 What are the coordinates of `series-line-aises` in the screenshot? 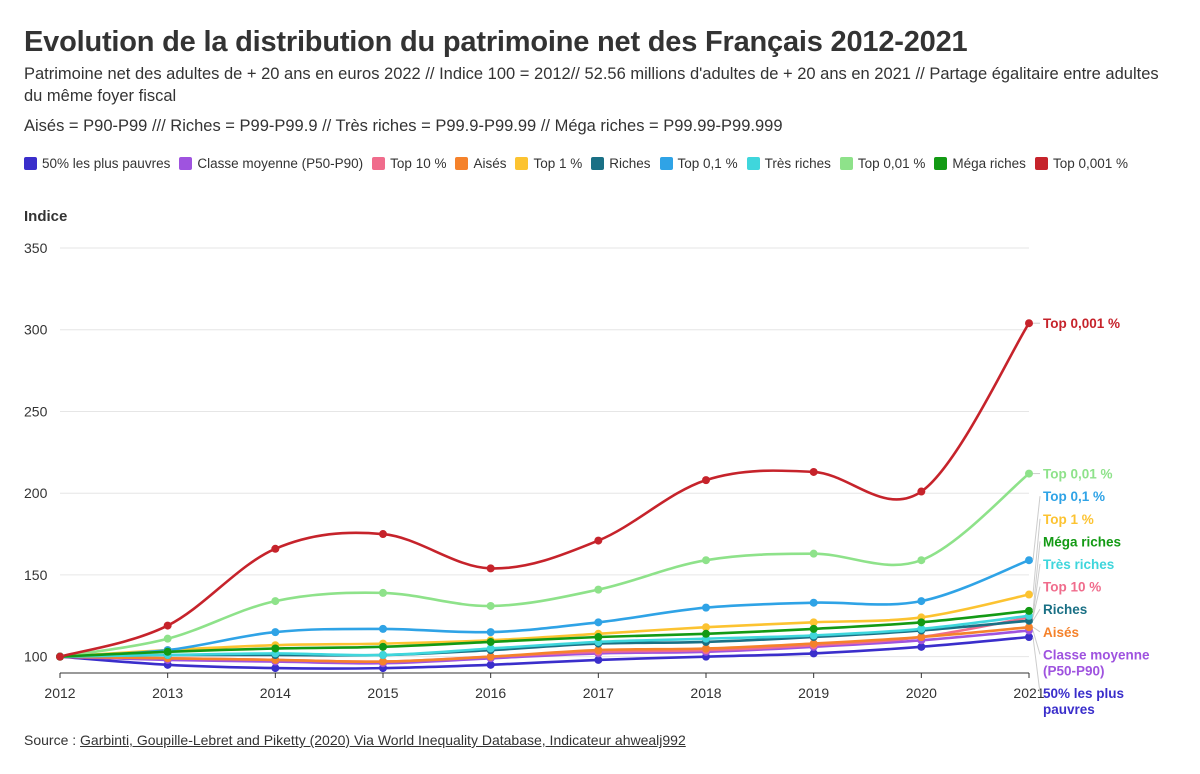 It's located at (544, 644).